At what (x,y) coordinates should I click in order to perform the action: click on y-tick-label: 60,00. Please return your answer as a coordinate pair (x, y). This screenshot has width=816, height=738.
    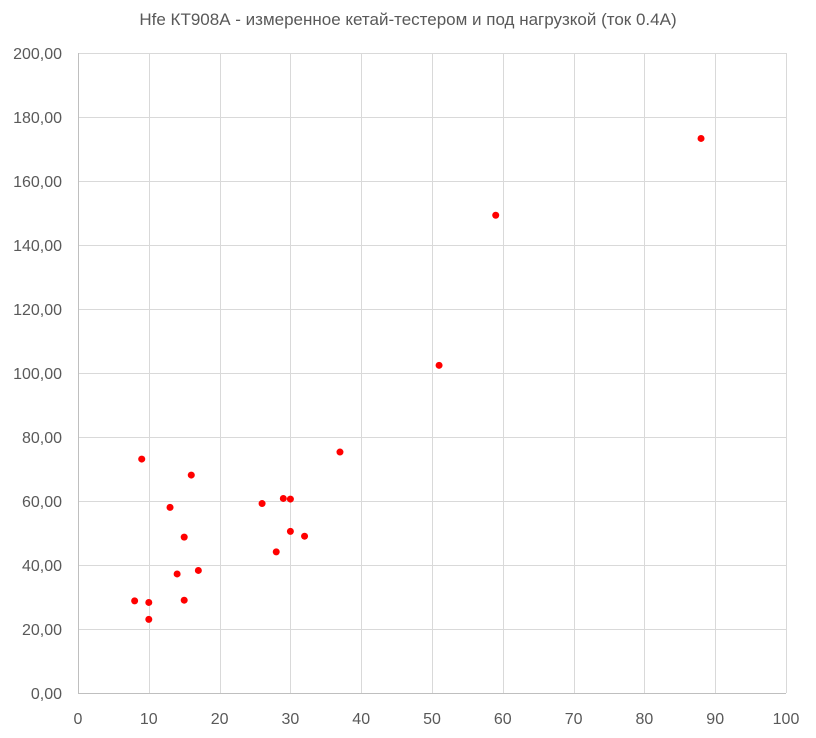
    Looking at the image, I should click on (42, 502).